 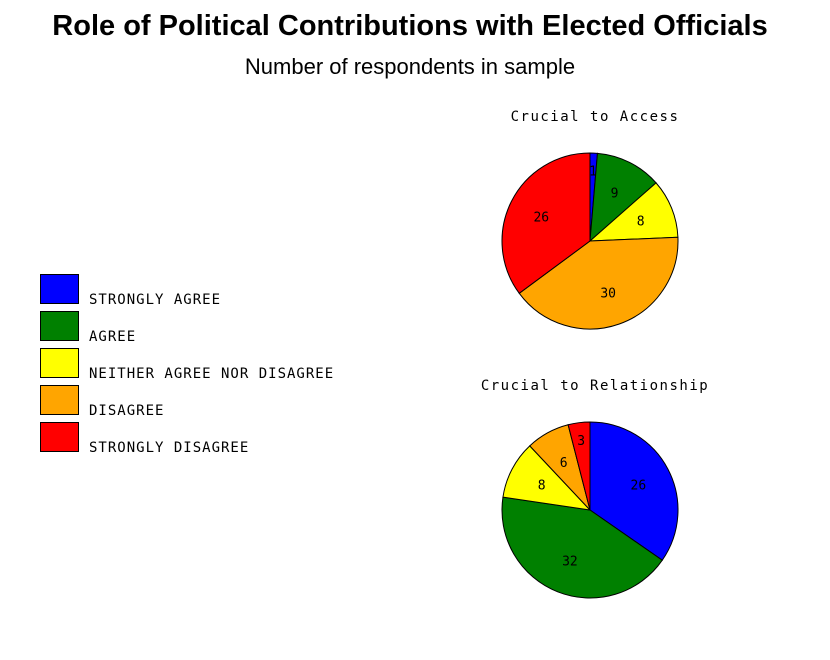 I want to click on pie-slice-access-strongly-disagree, so click(x=546, y=223).